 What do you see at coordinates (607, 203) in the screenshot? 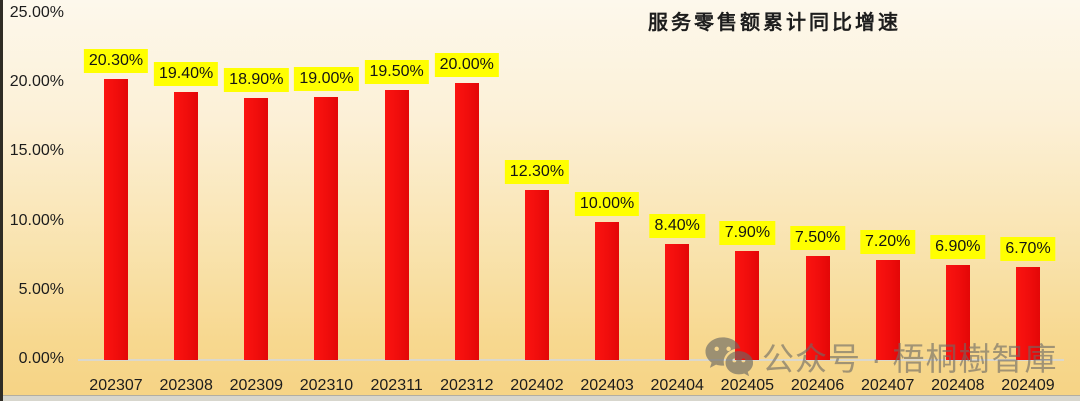
I see `bar-value-label: 10.00%` at bounding box center [607, 203].